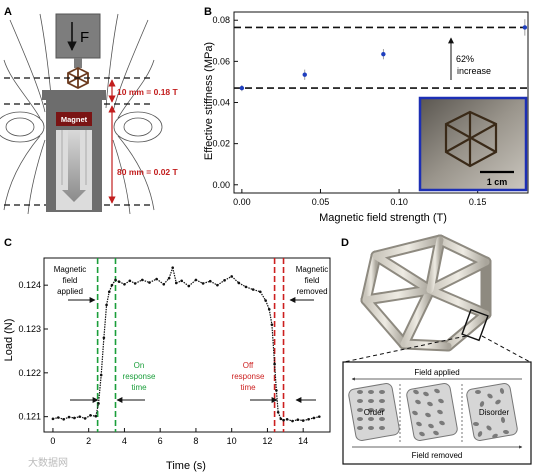 The height and width of the screenshot is (472, 537). What do you see at coordinates (74, 166) in the screenshot?
I see `field-decay-arrow-icon` at bounding box center [74, 166].